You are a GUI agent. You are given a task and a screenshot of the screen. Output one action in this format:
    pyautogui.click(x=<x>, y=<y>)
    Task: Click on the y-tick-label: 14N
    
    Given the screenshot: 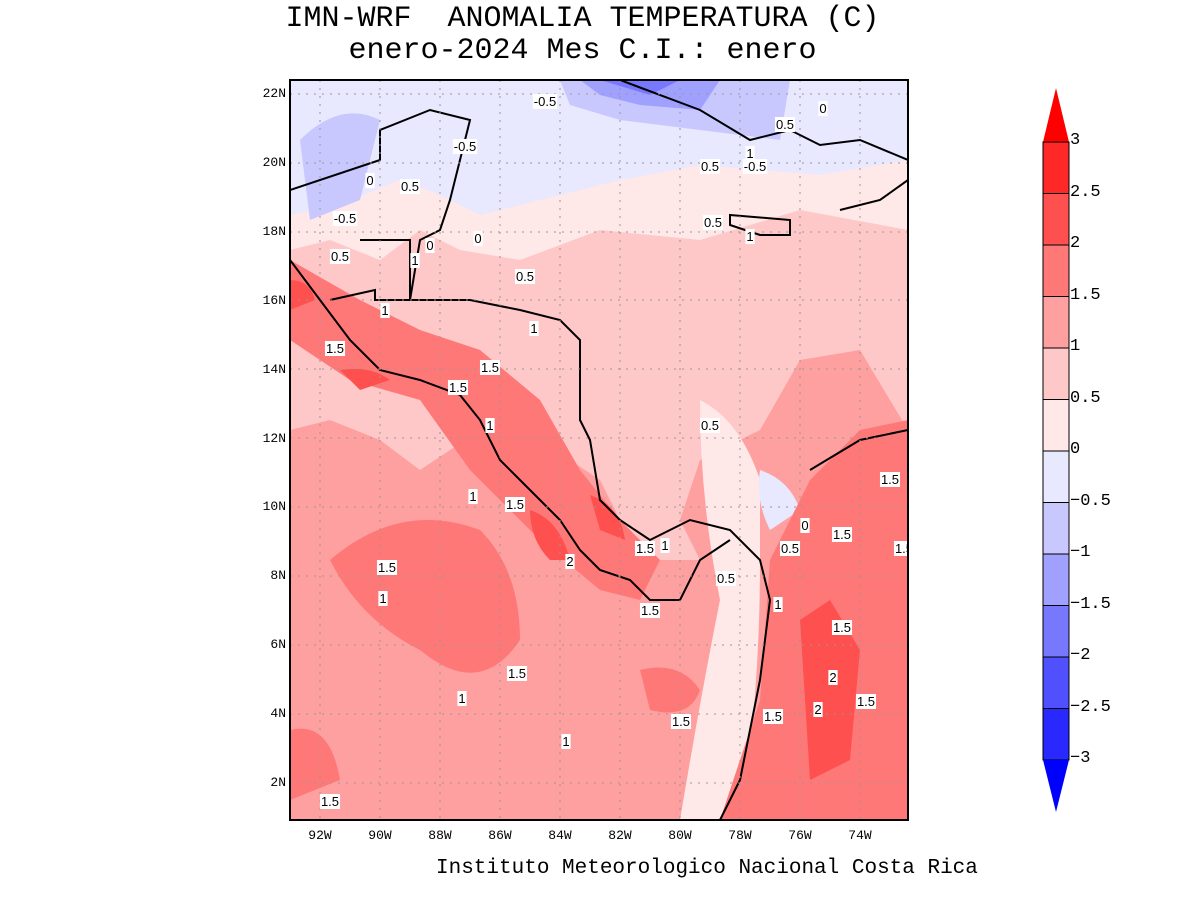 What is the action you would take?
    pyautogui.click(x=274, y=369)
    